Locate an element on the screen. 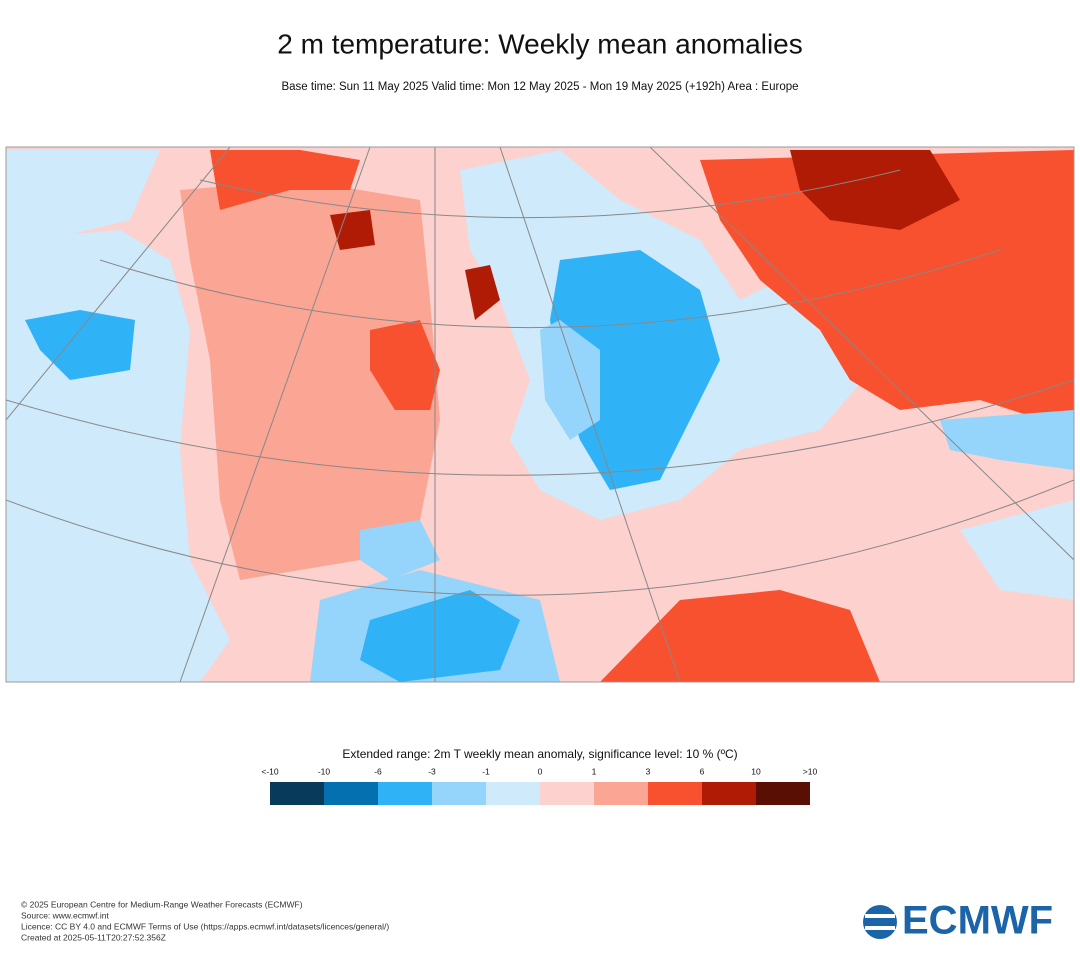  logo-icon is located at coordinates (880, 922).